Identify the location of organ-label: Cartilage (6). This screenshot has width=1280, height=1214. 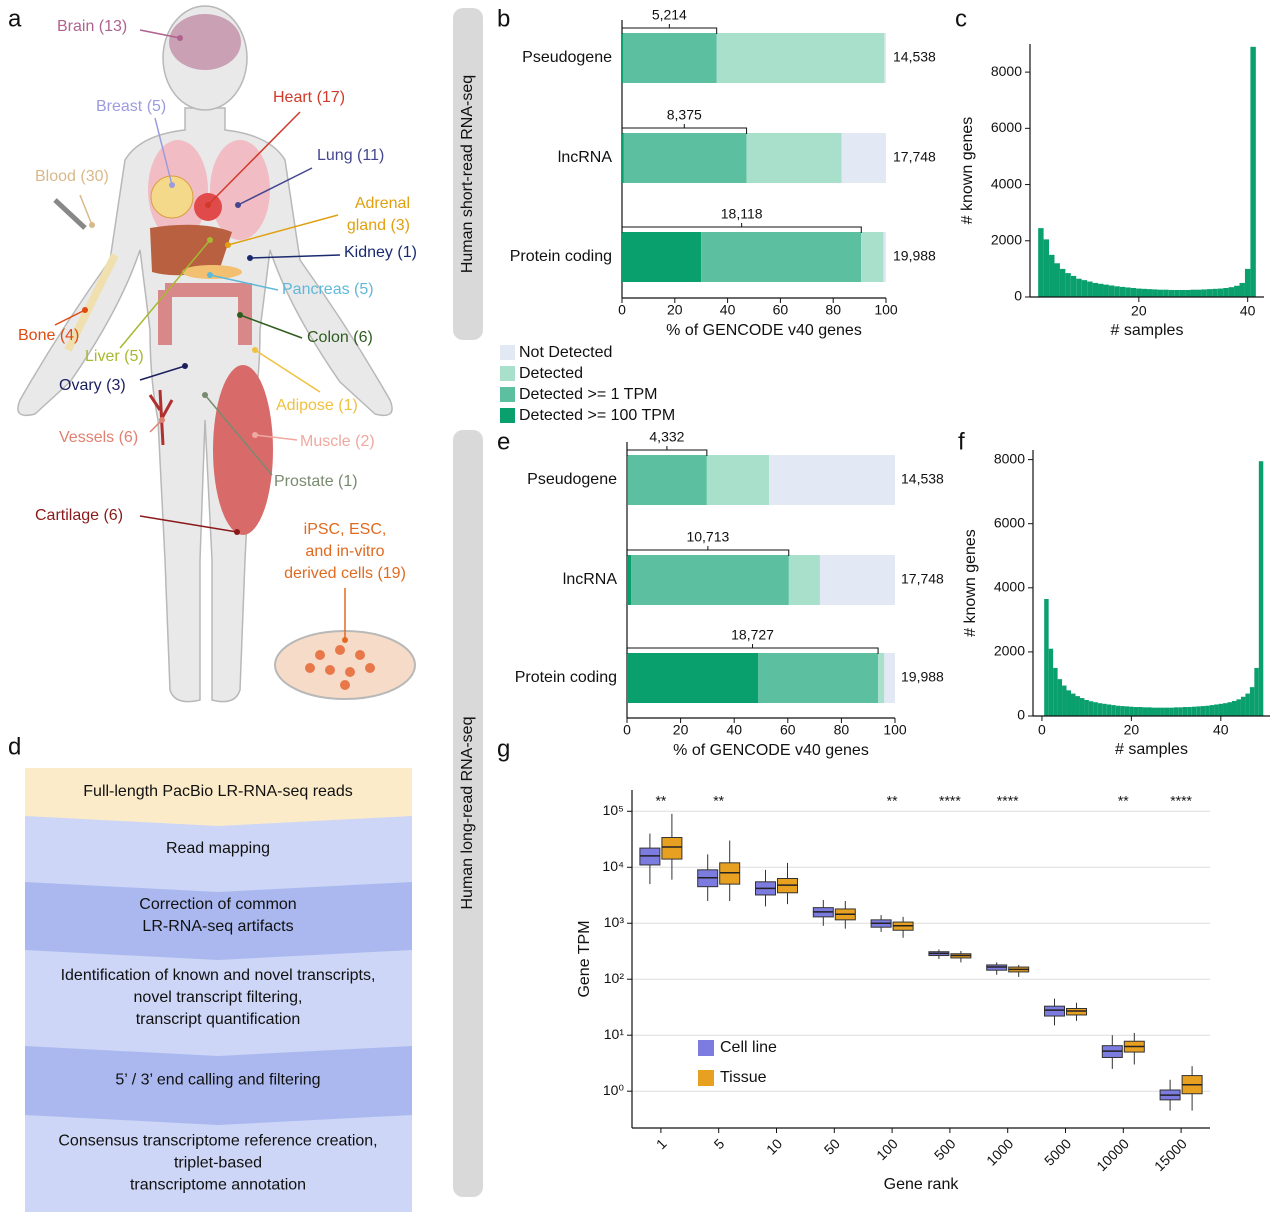
(79, 515).